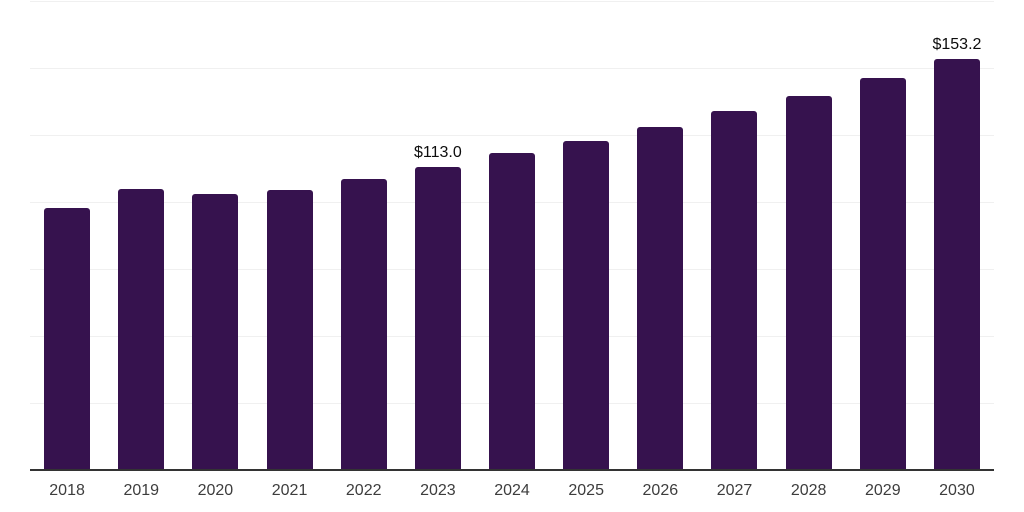  Describe the element at coordinates (215, 490) in the screenshot. I see `x-tick-label: 2020` at that location.